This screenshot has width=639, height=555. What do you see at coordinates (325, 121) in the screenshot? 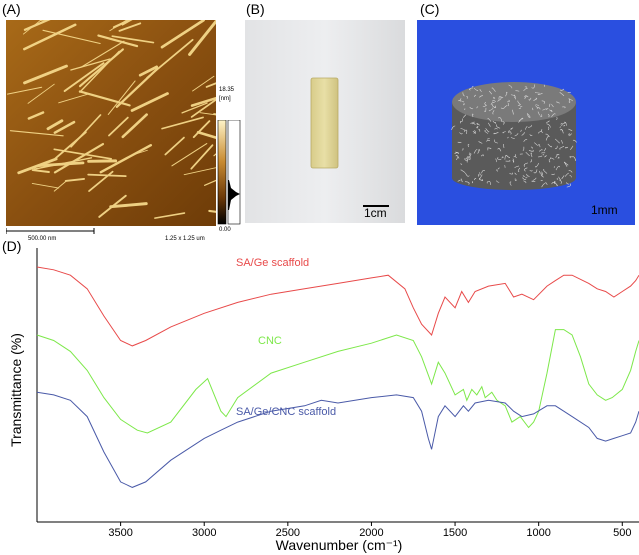
I see `scaffold-photo` at bounding box center [325, 121].